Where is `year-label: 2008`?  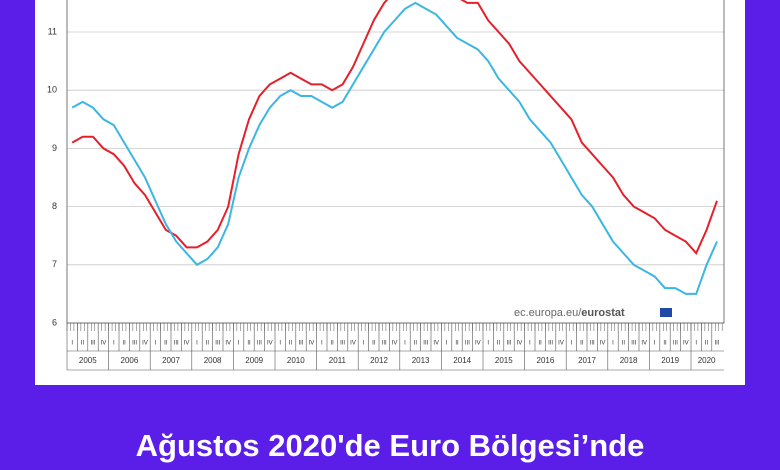 year-label: 2008 is located at coordinates (213, 360).